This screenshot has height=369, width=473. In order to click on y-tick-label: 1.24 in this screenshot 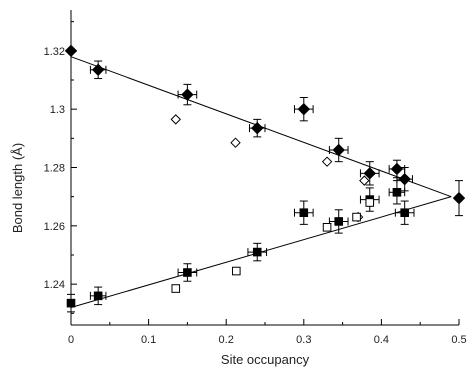, I will do `click(54, 285)`.